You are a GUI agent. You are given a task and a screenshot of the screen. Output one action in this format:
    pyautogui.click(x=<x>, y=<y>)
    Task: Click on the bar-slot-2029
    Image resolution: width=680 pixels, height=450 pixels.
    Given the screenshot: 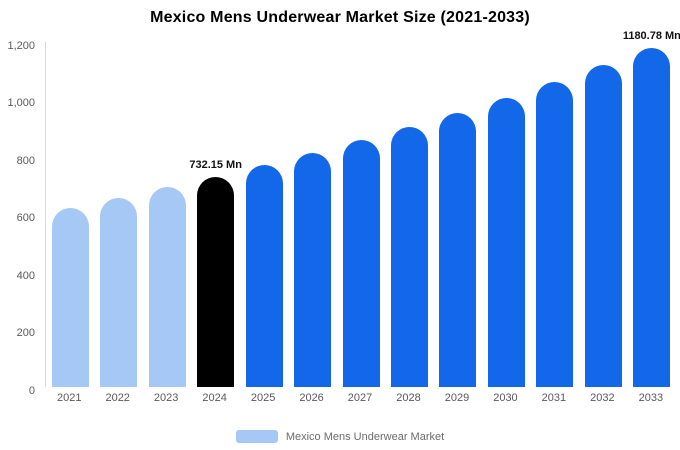 What is the action you would take?
    pyautogui.click(x=458, y=214)
    